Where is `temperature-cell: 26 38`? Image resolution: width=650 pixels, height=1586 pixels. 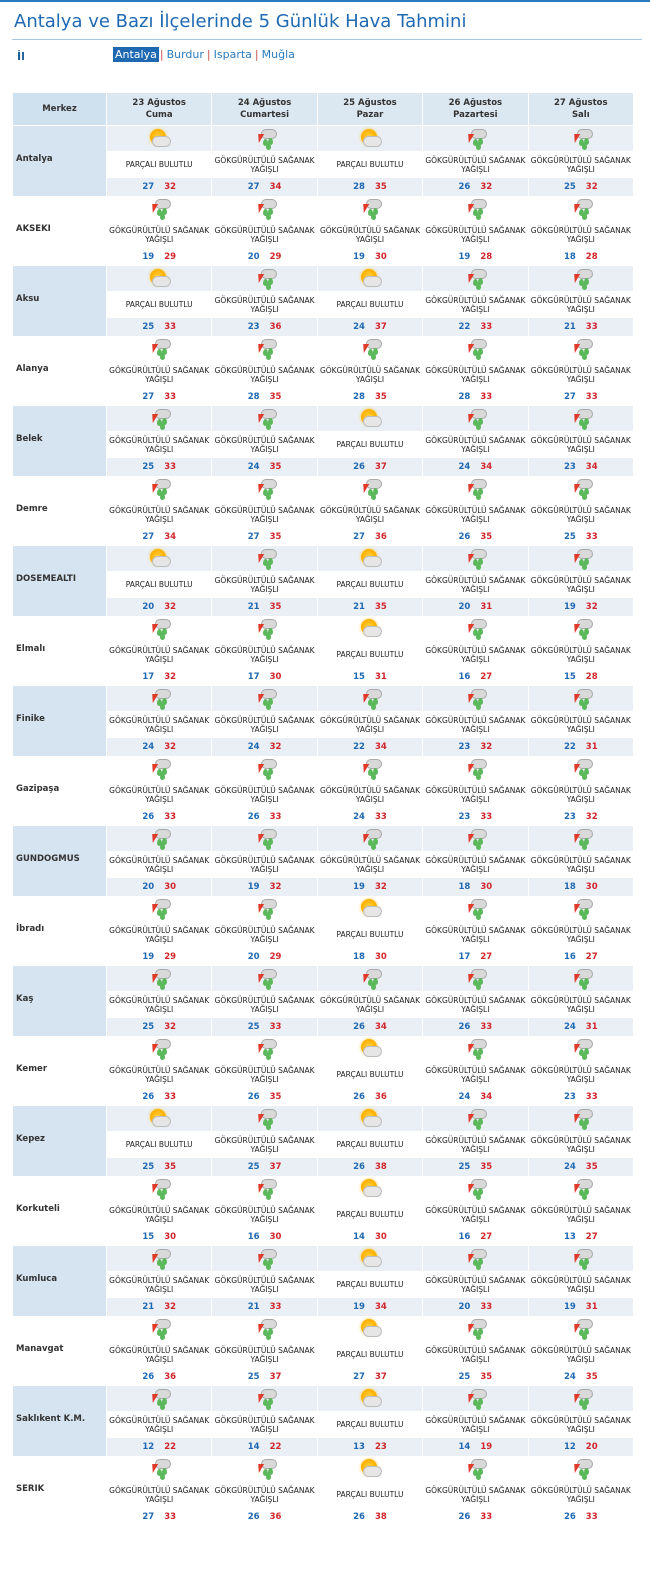 temperature-cell: 26 38 is located at coordinates (370, 1167).